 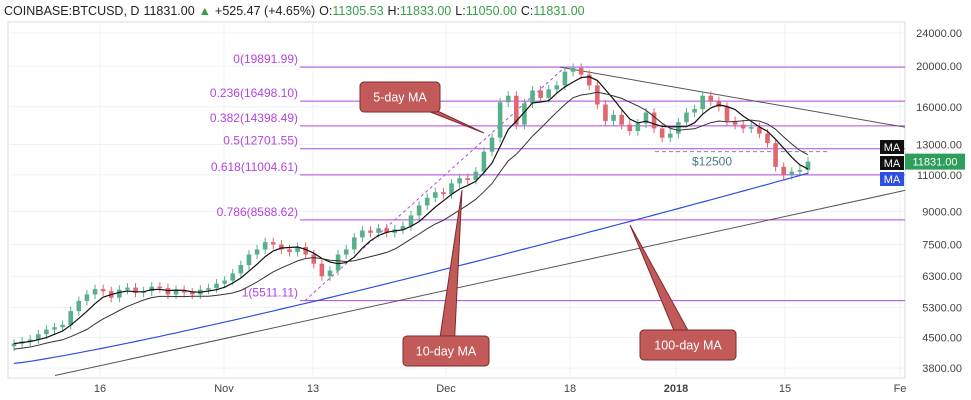 I want to click on open-label: O:, so click(x=326, y=11).